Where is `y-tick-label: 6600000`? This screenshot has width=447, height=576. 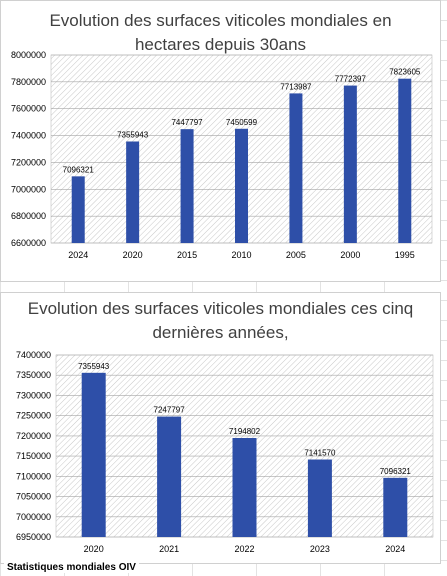 y-tick-label: 6600000 is located at coordinates (28, 243).